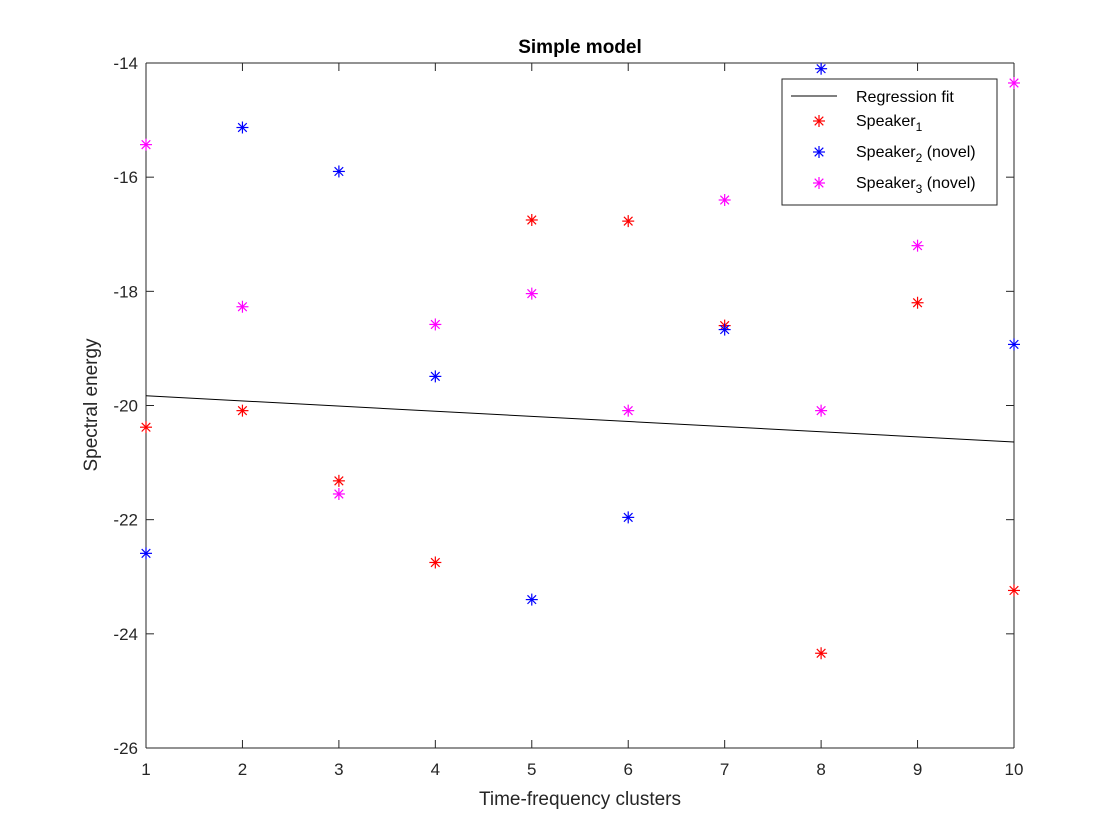 The height and width of the screenshot is (840, 1120). What do you see at coordinates (125, 291) in the screenshot?
I see `y-tick-label: -18` at bounding box center [125, 291].